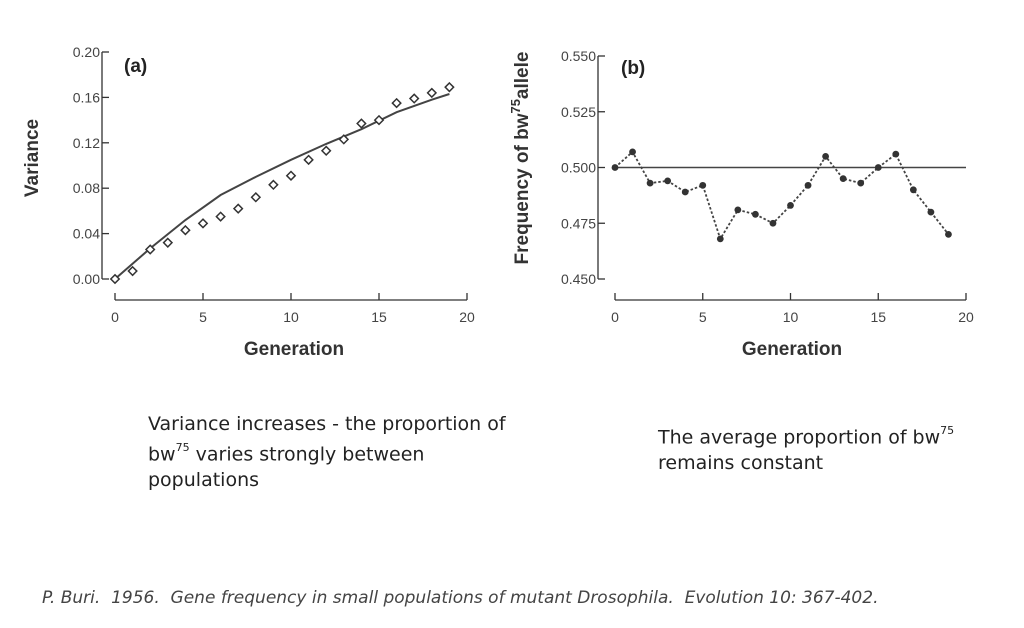 The image size is (1024, 628). I want to click on y-tick-label: 0.04, so click(86, 234).